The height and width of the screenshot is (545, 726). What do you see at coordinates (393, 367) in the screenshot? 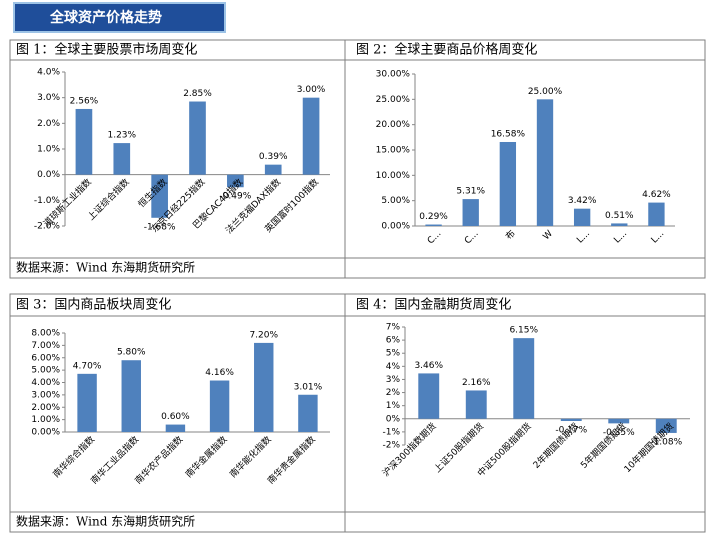
I see `y-tick-label: 4%` at bounding box center [393, 367].